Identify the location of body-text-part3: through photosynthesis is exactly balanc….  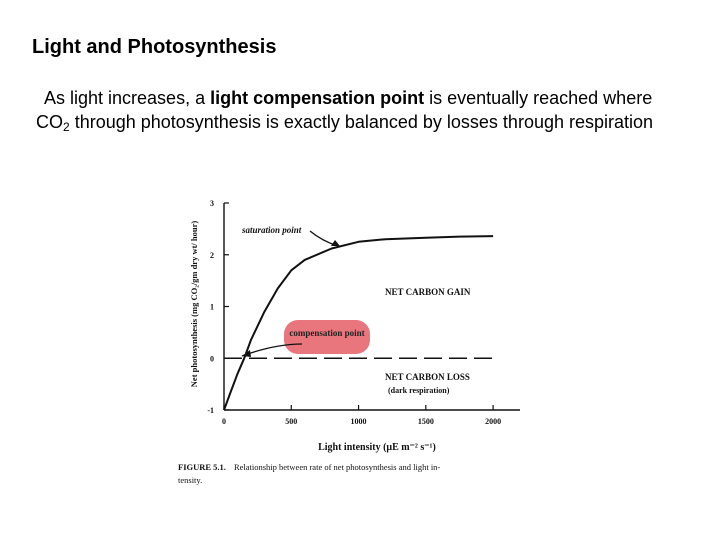
(361, 122).